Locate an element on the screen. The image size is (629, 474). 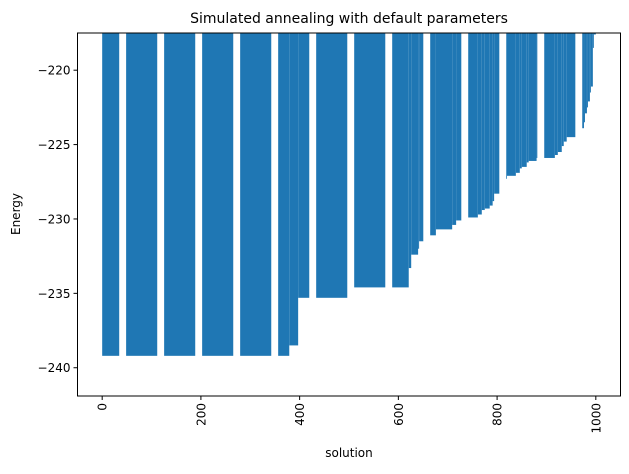
x-tick-label: 400 is located at coordinates (300, 414).